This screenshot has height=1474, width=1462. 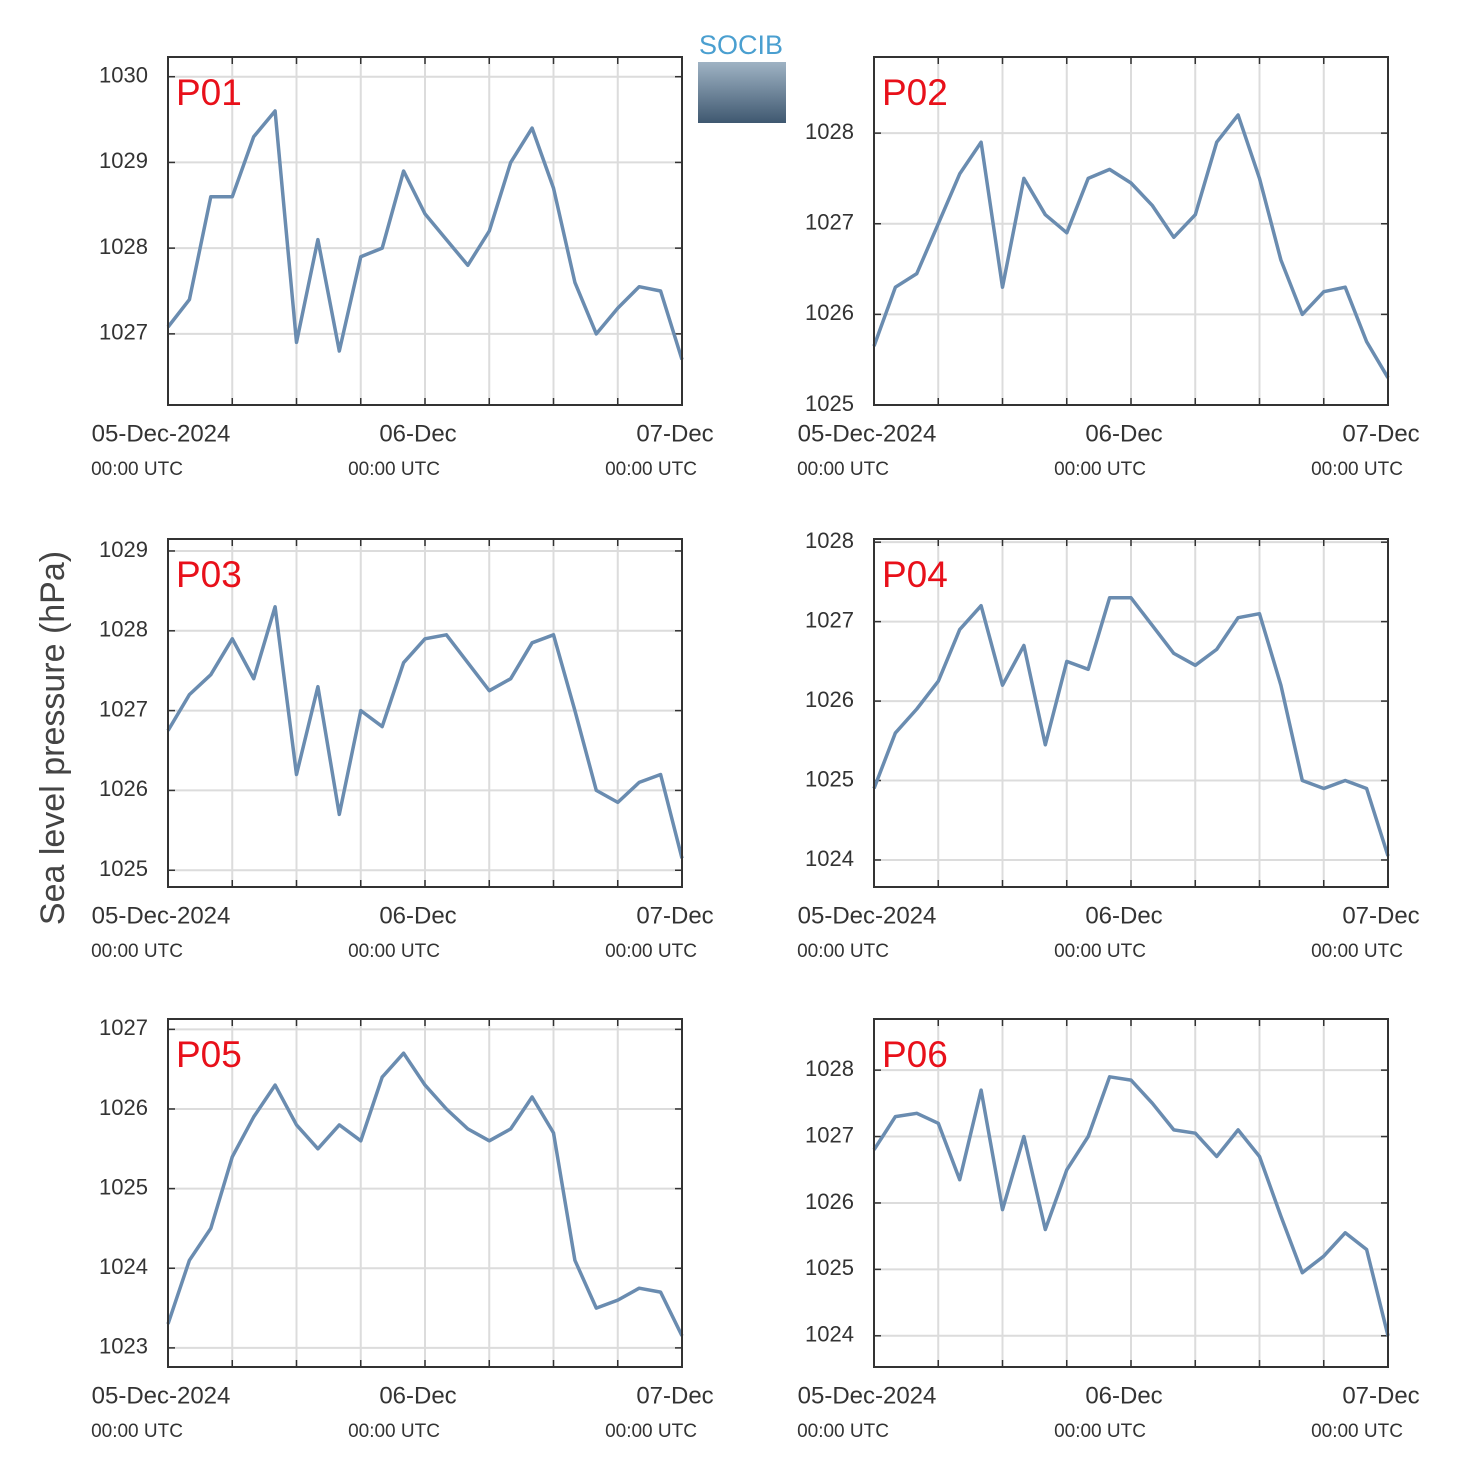 I want to click on y-tick-label: 1023, so click(x=123, y=1346).